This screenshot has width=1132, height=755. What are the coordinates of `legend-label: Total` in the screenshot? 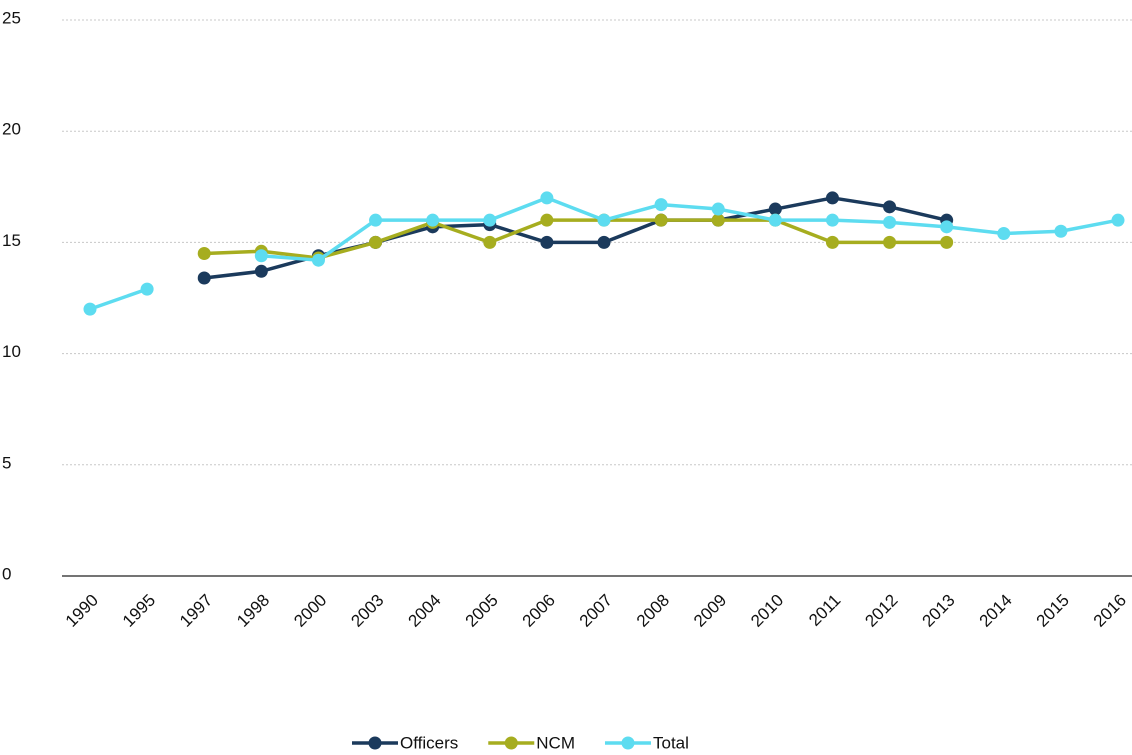 It's located at (671, 742).